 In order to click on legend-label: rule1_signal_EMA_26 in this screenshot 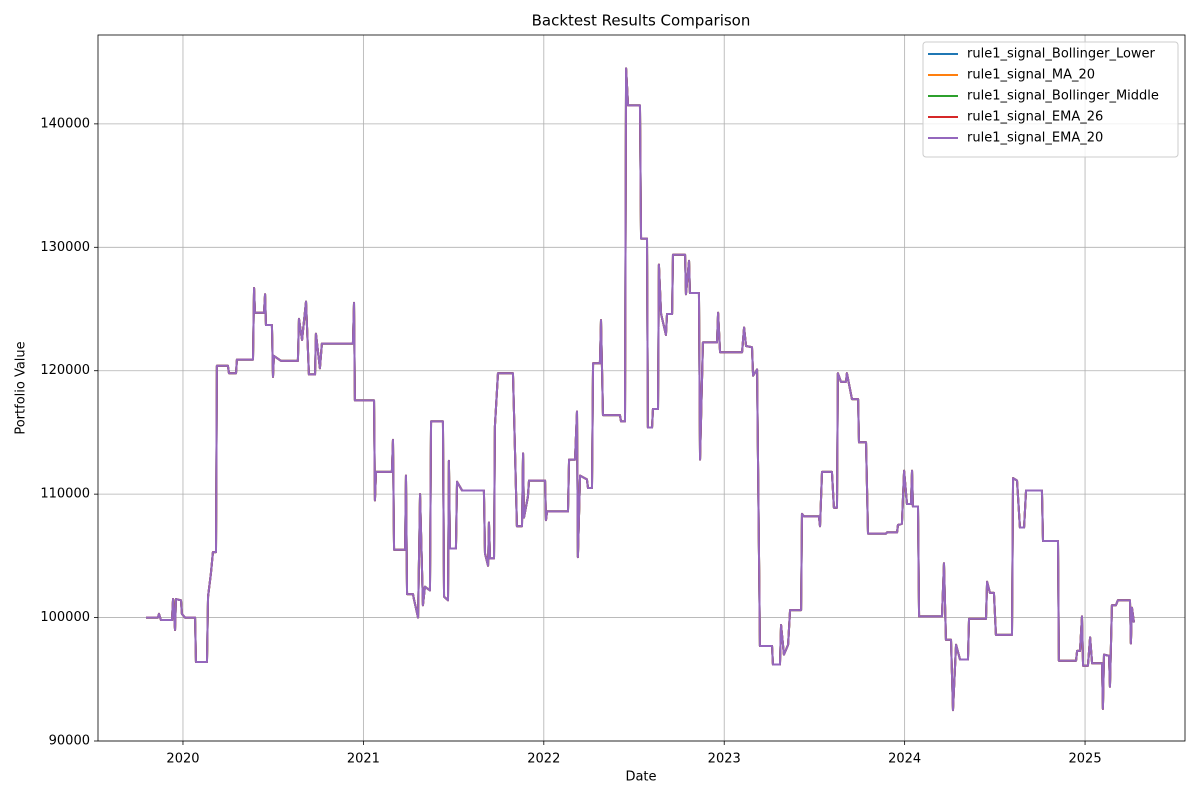, I will do `click(1035, 117)`.